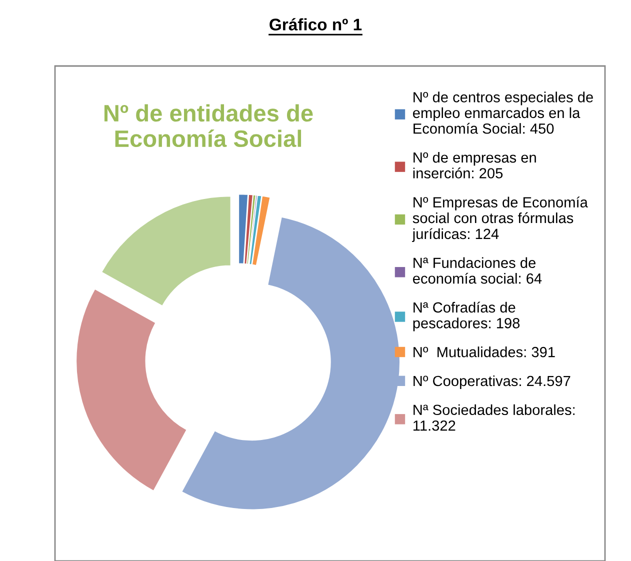 The width and height of the screenshot is (631, 561). What do you see at coordinates (503, 113) in the screenshot?
I see `legend-label: Nº de centros especiales de empleo enmarcados en la Economía Social: 450` at bounding box center [503, 113].